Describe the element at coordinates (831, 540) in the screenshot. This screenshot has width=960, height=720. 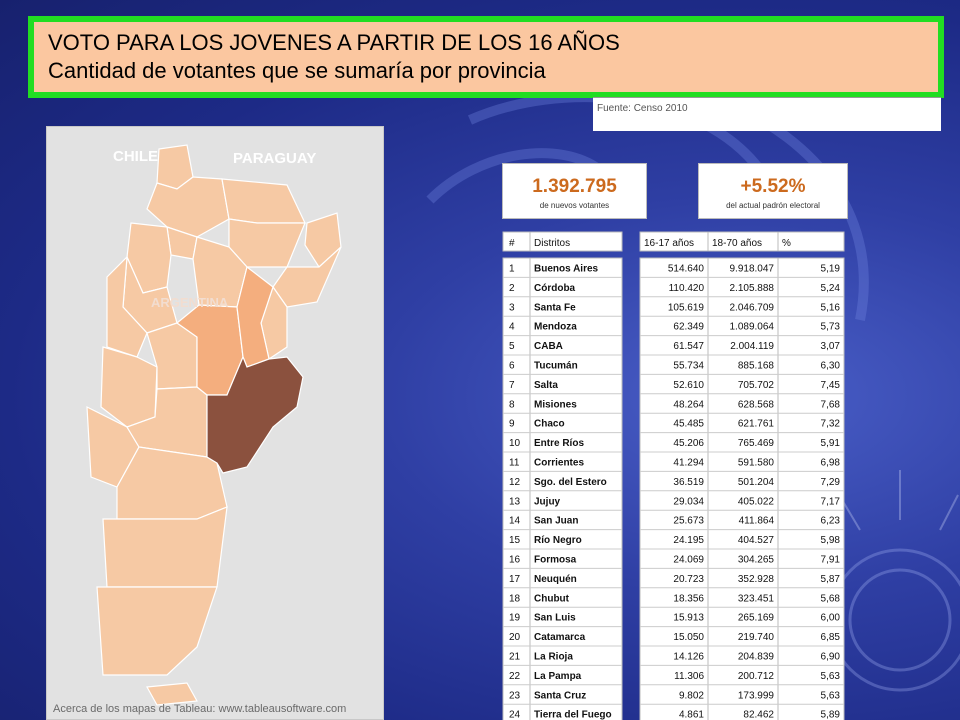
I see `row-value-percent: 5,98` at that location.